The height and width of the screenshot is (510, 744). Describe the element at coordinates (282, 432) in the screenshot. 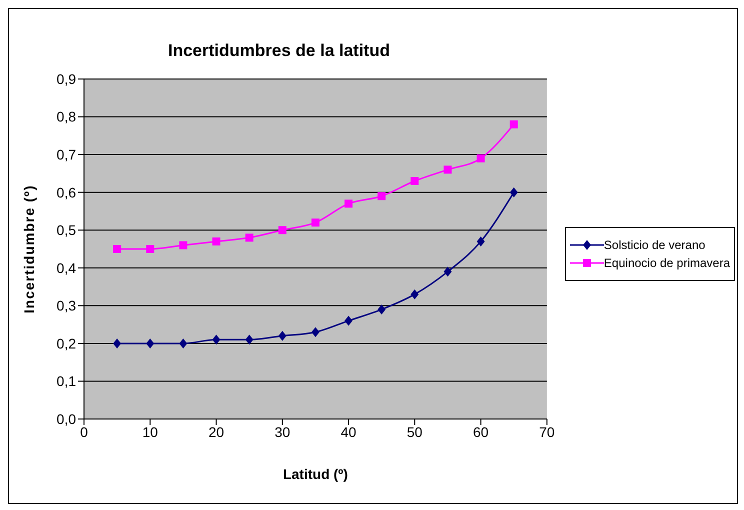

I see `x-tick-label: 30` at that location.